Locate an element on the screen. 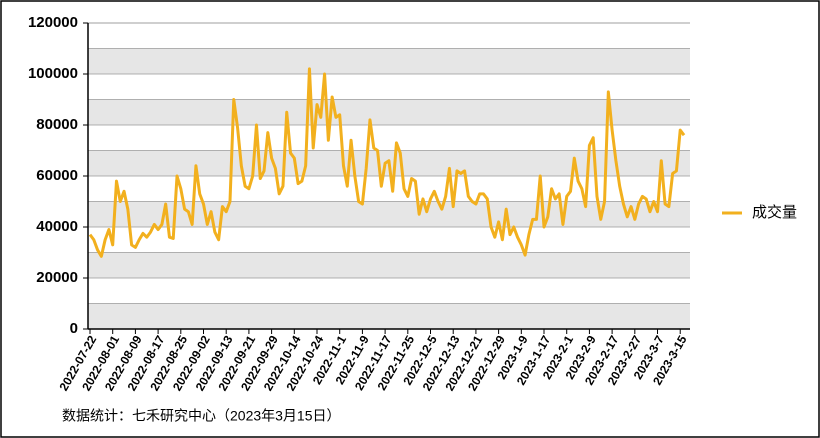  y-tick-label: 120000 is located at coordinates (53, 22).